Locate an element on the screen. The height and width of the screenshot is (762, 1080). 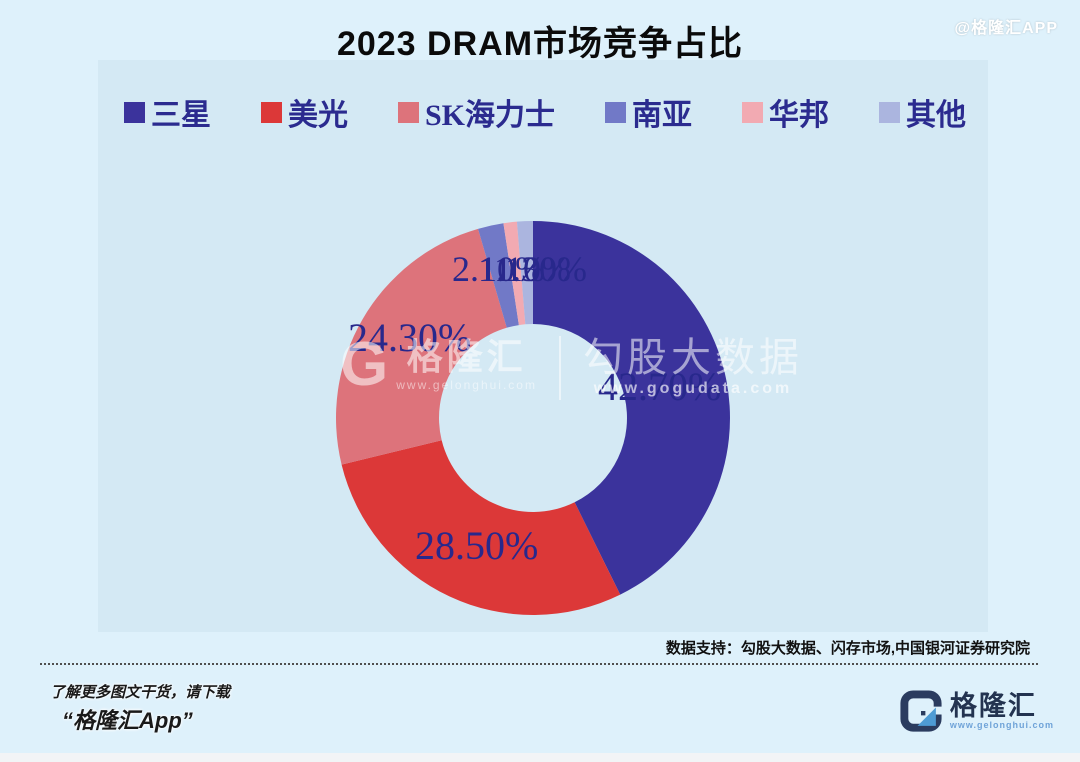
legend-label-others: 其他 is located at coordinates (936, 115).